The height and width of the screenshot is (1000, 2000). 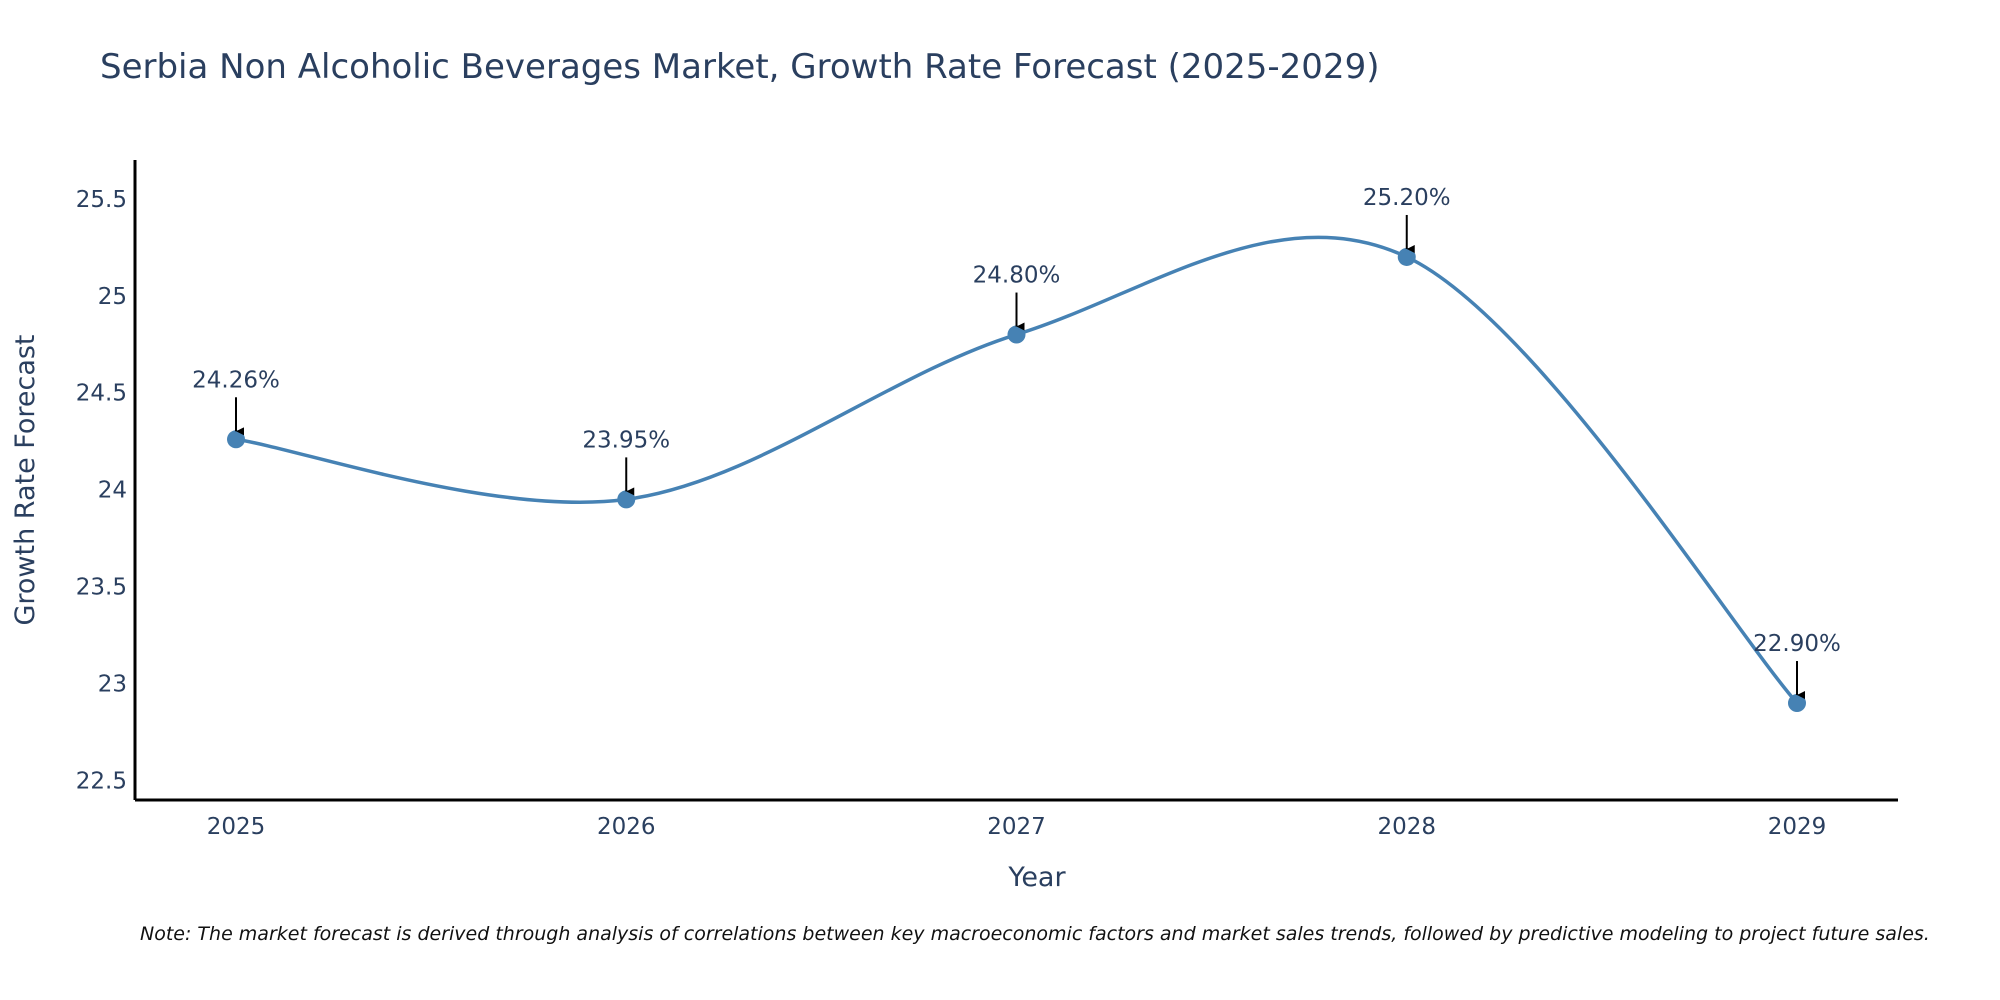 What do you see at coordinates (1407, 198) in the screenshot?
I see `data-label: 25.20%` at bounding box center [1407, 198].